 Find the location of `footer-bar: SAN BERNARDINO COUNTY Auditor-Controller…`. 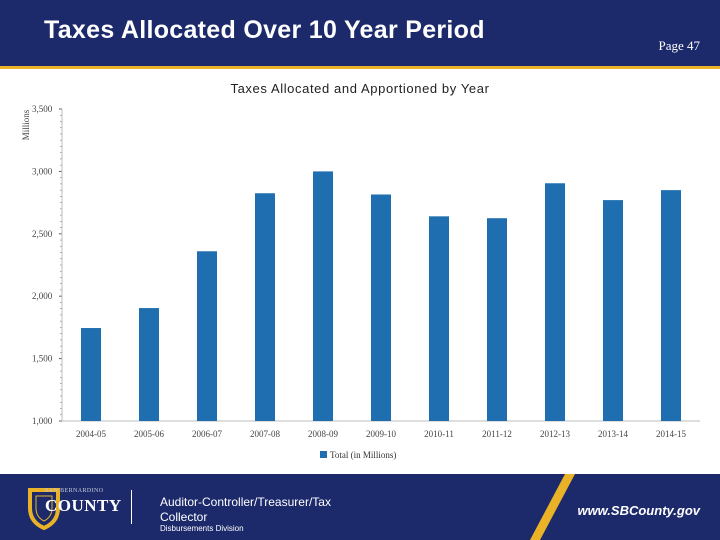

footer-bar: SAN BERNARDINO COUNTY Auditor-Controller… is located at coordinates (360, 507).